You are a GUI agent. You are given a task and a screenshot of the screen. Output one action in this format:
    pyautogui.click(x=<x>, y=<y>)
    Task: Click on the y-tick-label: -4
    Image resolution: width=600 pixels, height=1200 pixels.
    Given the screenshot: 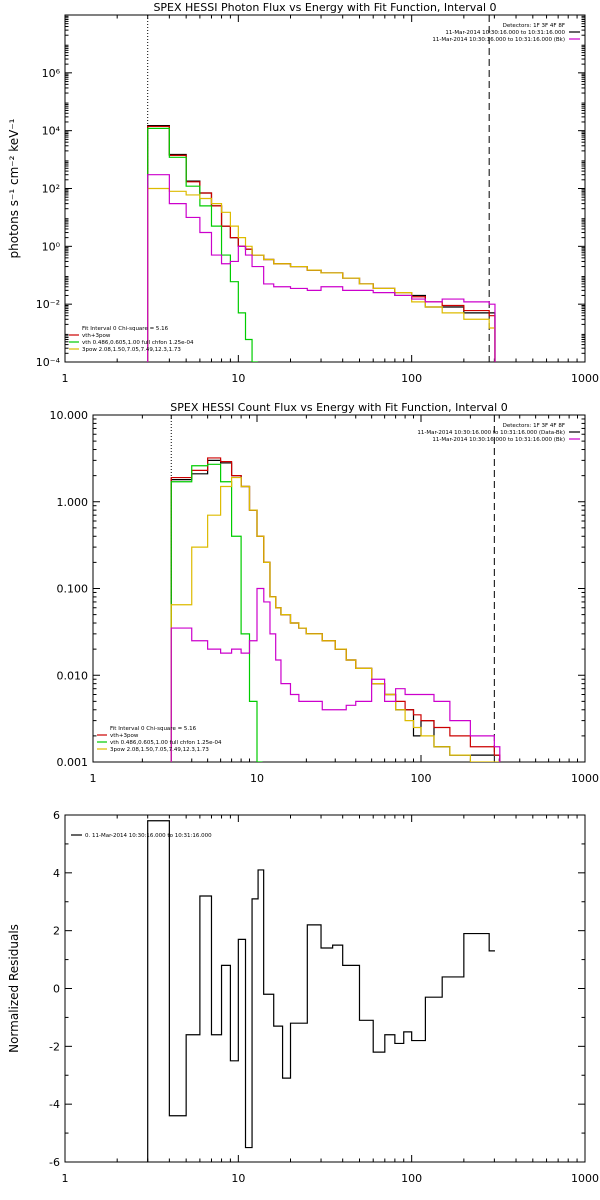 What is the action you would take?
    pyautogui.click(x=54, y=1104)
    